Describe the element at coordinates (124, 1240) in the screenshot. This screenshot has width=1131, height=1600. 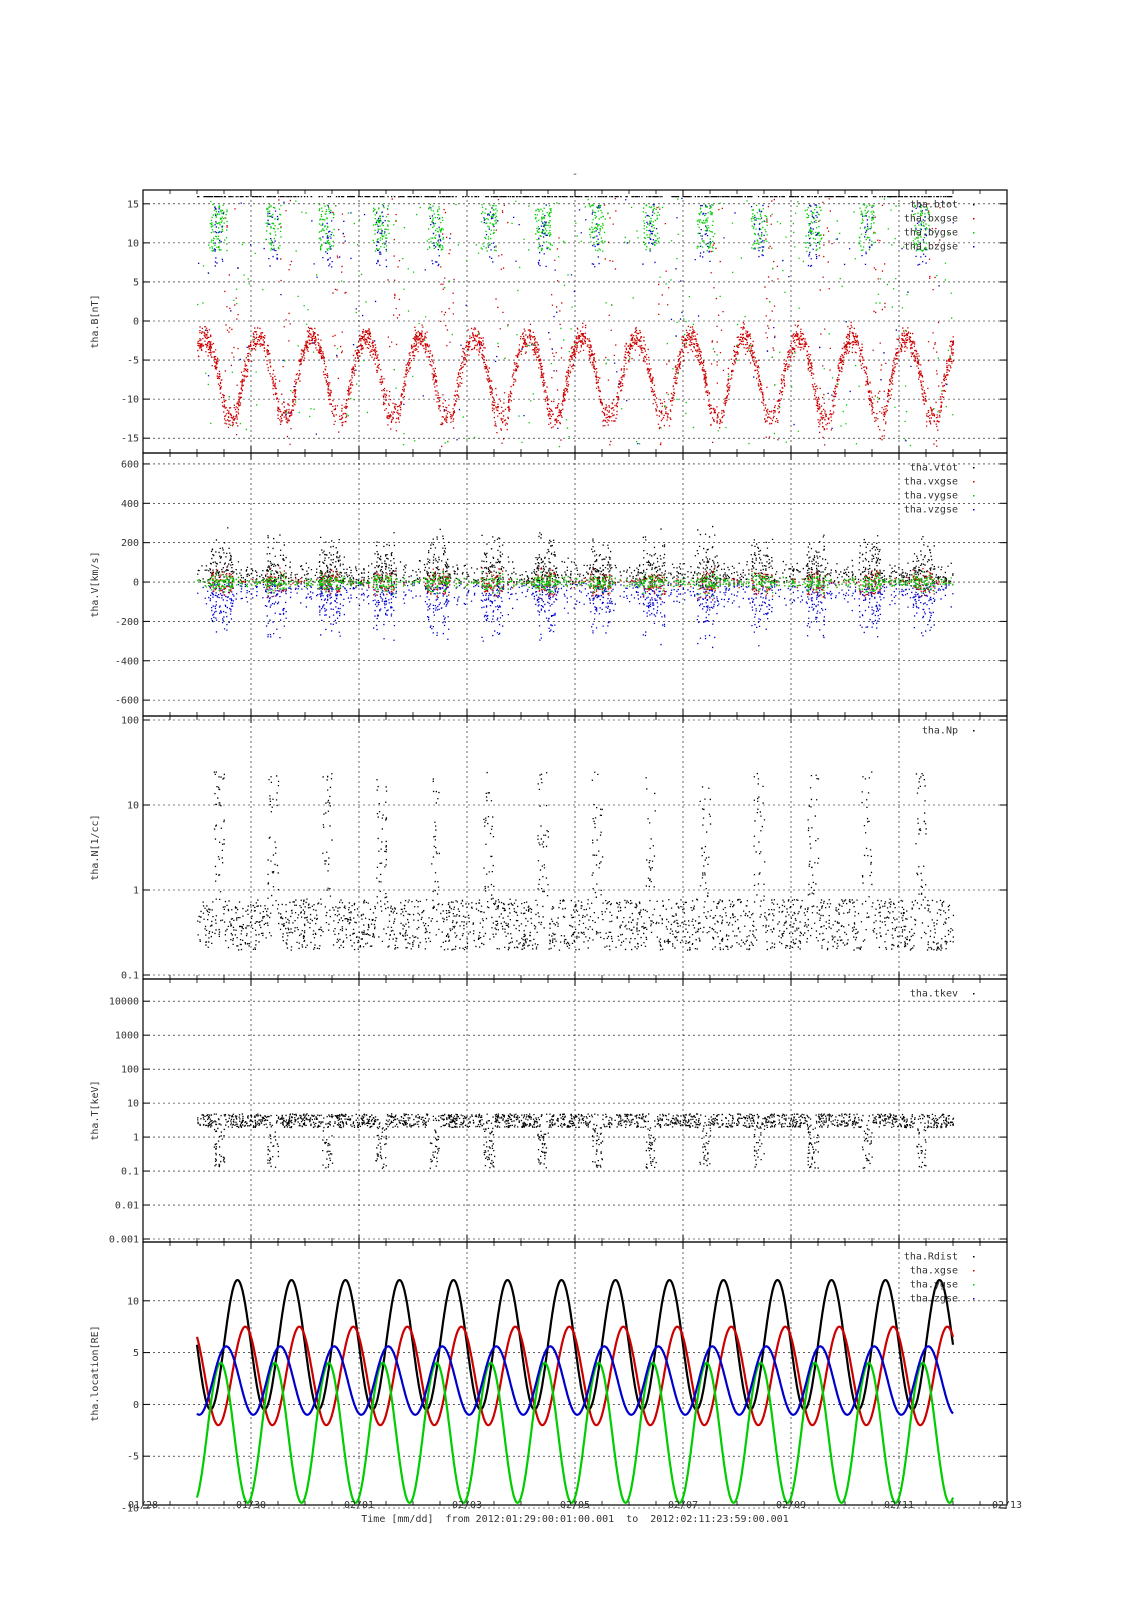
I see `y-tick-label: 0.001` at that location.